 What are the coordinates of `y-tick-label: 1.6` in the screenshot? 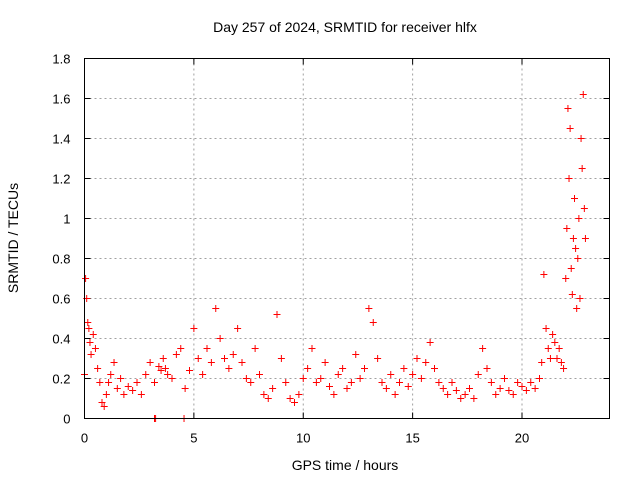 It's located at (61, 99).